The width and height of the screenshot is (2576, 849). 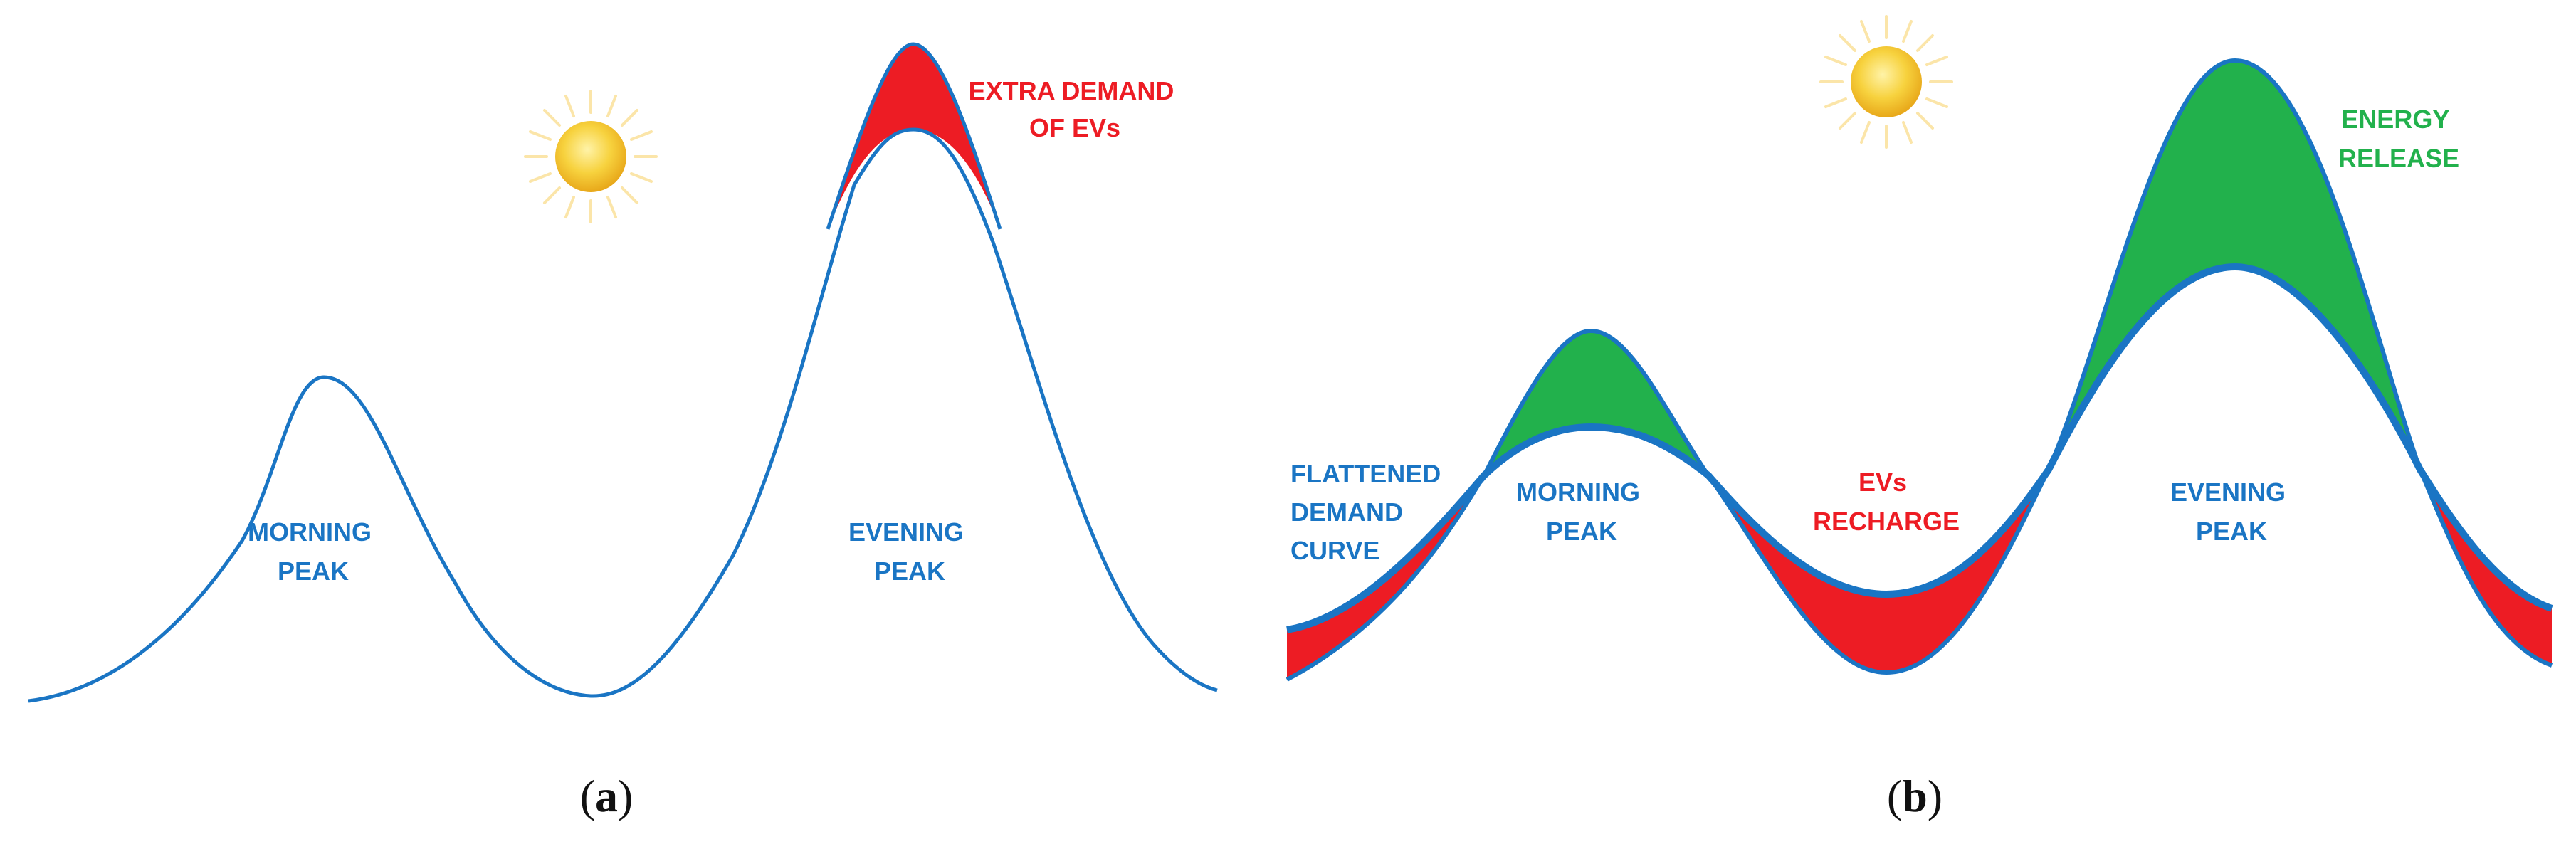 I want to click on demand-with-evs-curve-a, so click(x=914, y=136).